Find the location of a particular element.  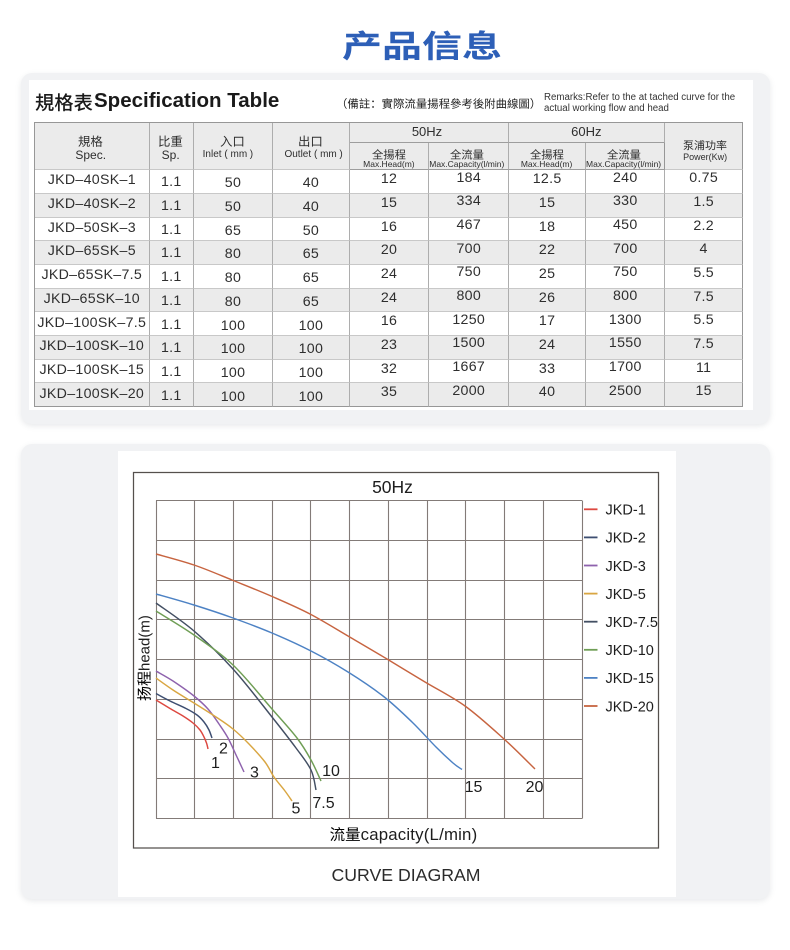

svg-text: 7.5 is located at coordinates (323, 803).